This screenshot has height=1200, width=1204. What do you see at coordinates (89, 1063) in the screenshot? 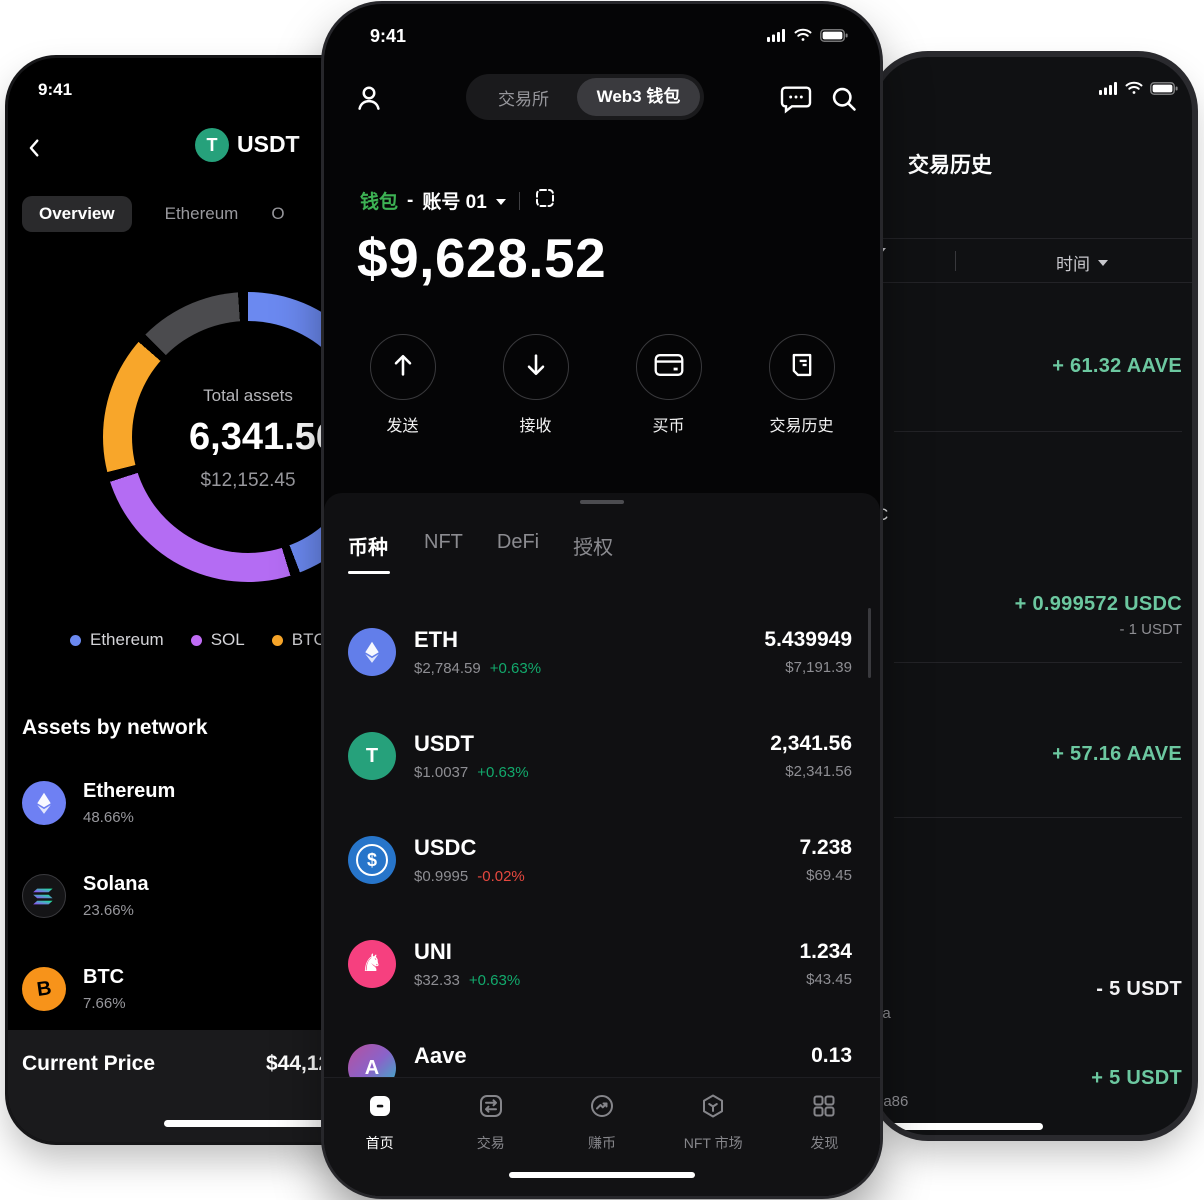
I see `current-price-label: Current Price` at bounding box center [89, 1063].